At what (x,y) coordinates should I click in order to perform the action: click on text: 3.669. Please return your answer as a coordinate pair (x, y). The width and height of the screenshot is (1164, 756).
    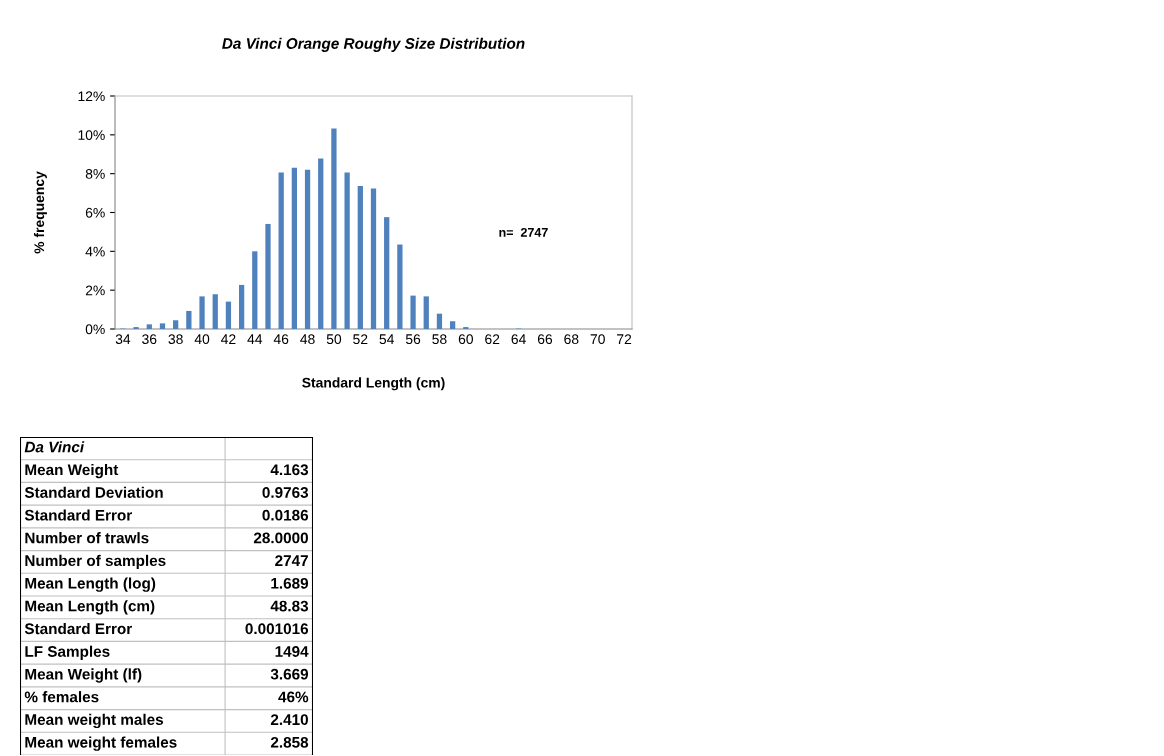
    Looking at the image, I should click on (289, 674).